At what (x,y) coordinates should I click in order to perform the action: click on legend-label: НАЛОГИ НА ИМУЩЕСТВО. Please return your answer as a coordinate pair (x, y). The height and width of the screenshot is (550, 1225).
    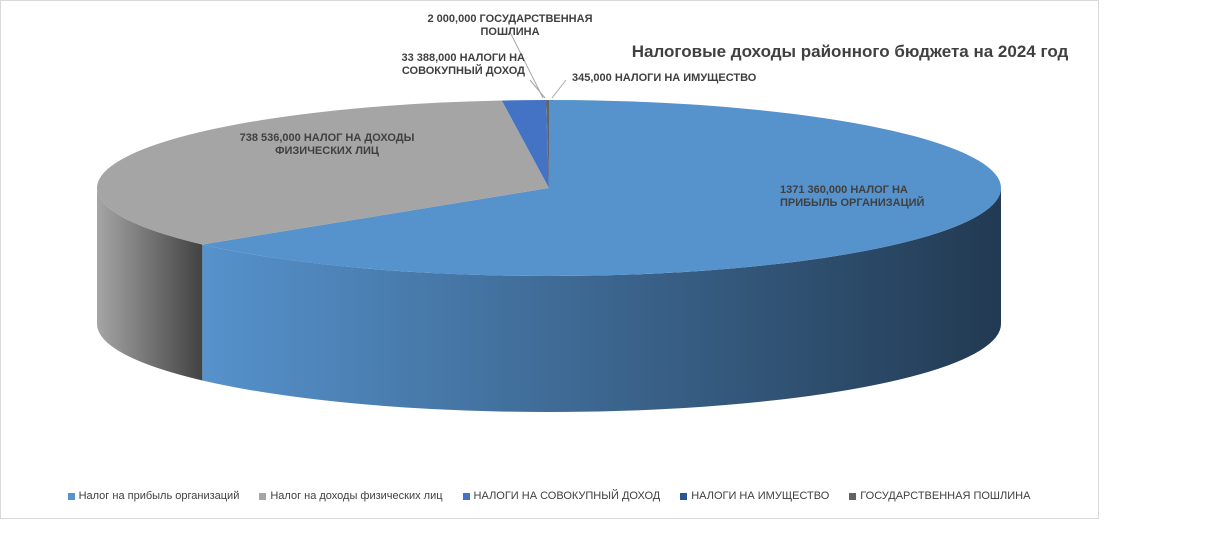
    Looking at the image, I should click on (760, 496).